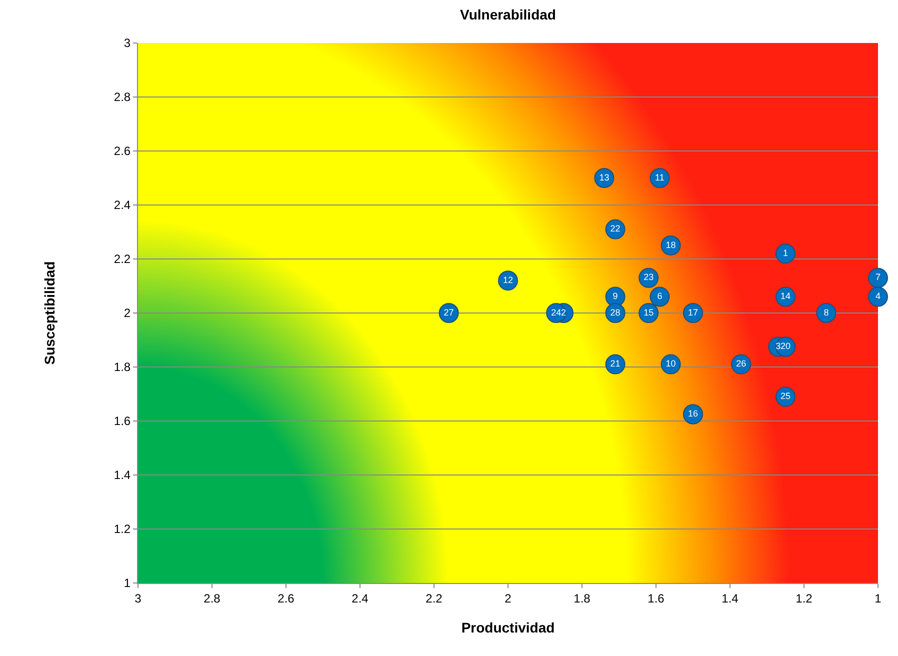 Image resolution: width=898 pixels, height=656 pixels. What do you see at coordinates (449, 312) in the screenshot?
I see `series-label: 27` at bounding box center [449, 312].